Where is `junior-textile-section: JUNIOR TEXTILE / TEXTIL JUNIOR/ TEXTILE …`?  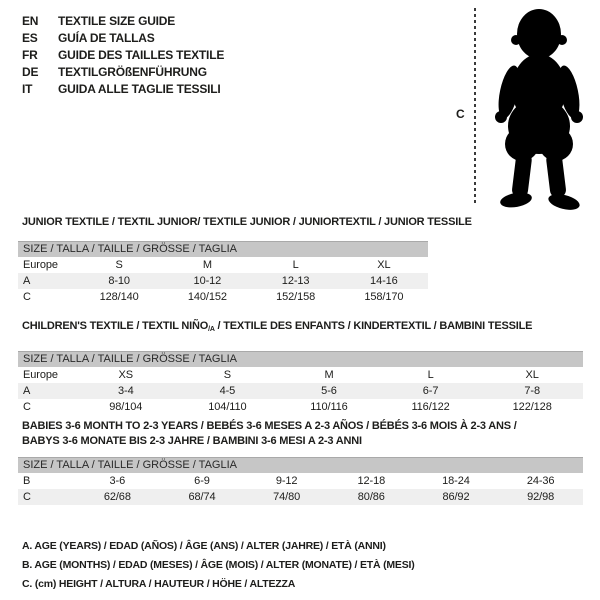 junior-textile-section: JUNIOR TEXTILE / TEXTIL JUNIOR/ TEXTILE … is located at coordinates (245, 260).